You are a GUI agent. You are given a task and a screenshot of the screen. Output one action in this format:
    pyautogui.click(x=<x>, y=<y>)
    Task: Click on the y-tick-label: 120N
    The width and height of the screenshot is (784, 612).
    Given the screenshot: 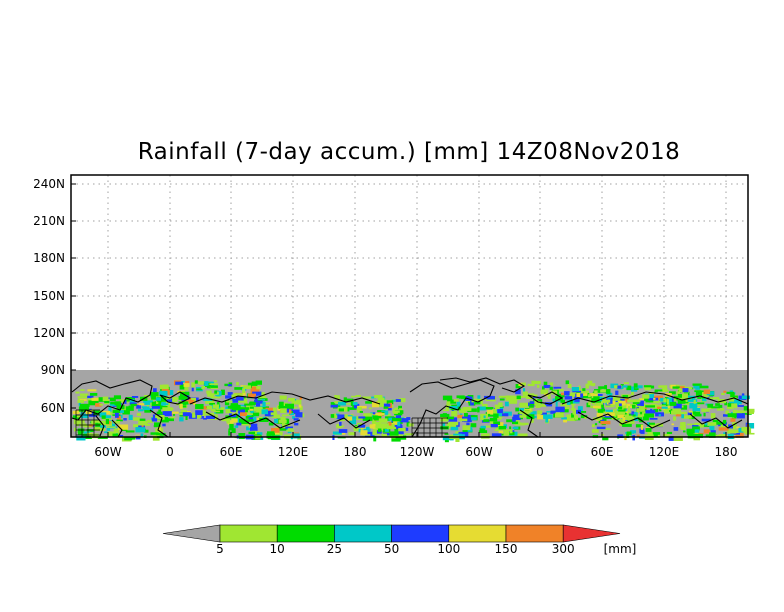 What is the action you would take?
    pyautogui.click(x=49, y=333)
    